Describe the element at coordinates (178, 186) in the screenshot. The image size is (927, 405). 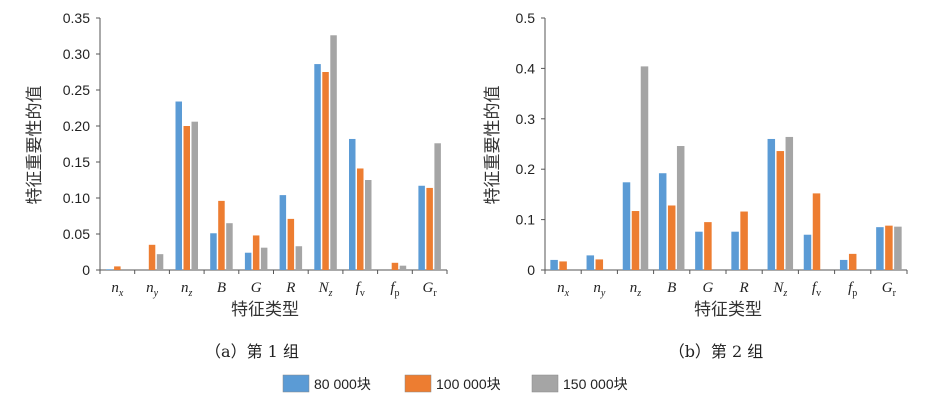
I see `bar-a-nz-s1` at that location.